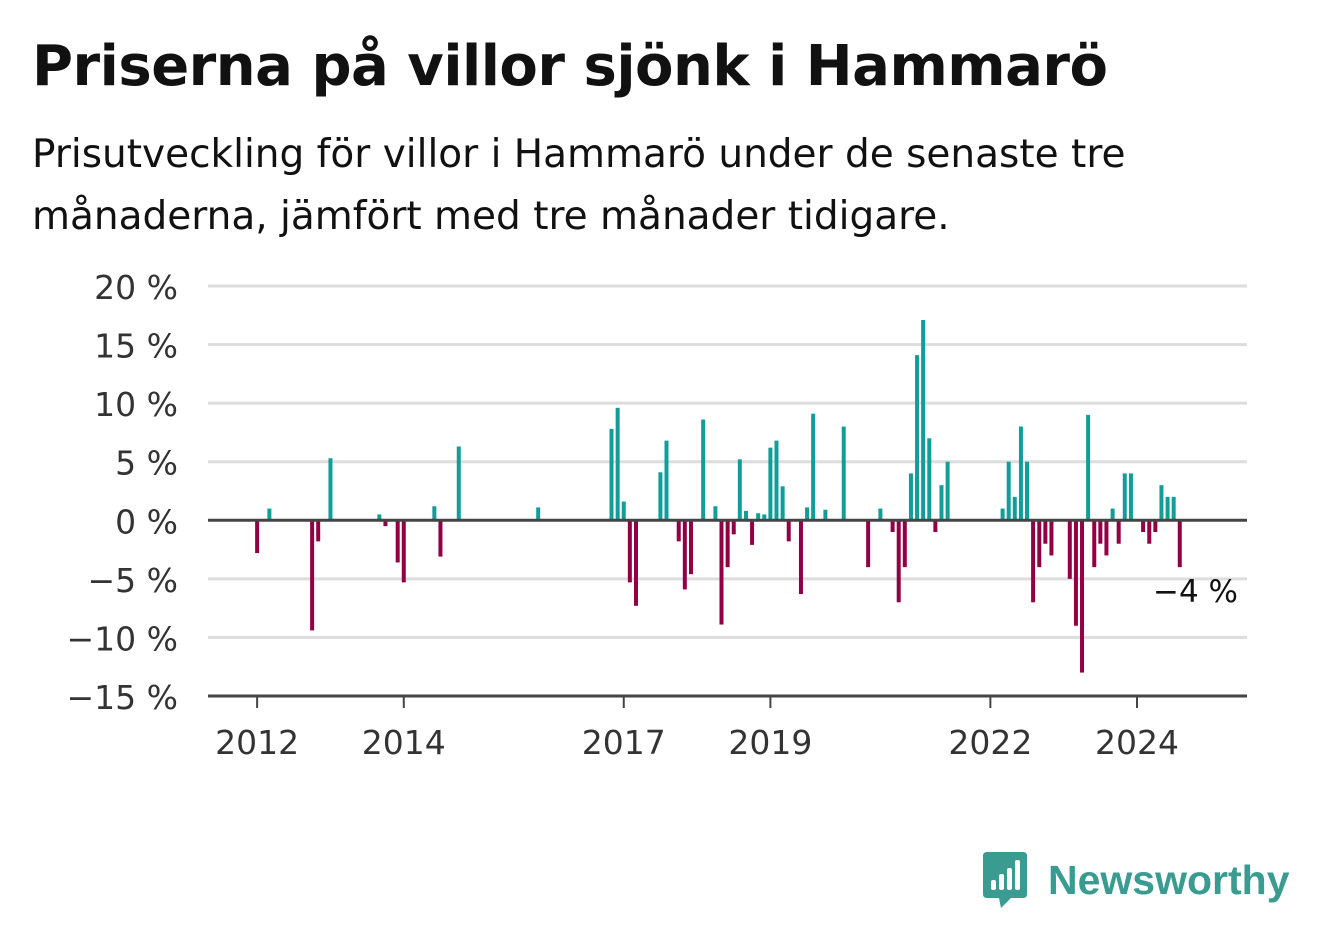 The width and height of the screenshot is (1322, 939). What do you see at coordinates (404, 742) in the screenshot?
I see `x-tick-label: 2014` at bounding box center [404, 742].